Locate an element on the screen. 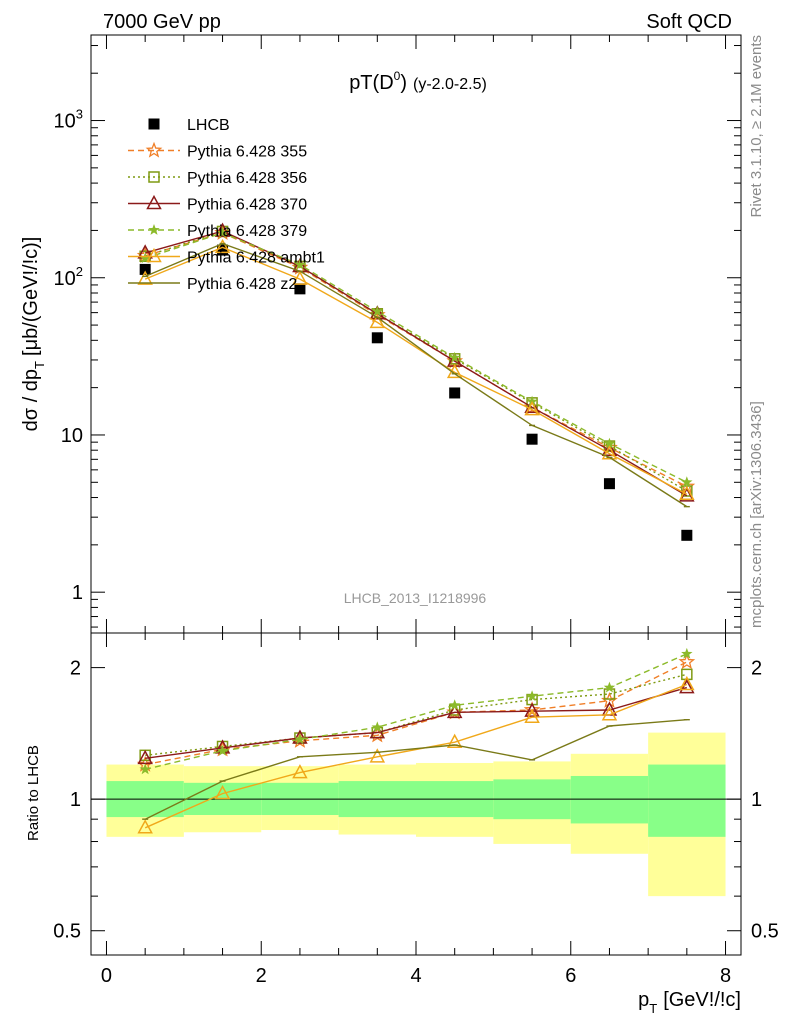  legend-entry: Pythia 6.428 ambt1 is located at coordinates (226, 257).